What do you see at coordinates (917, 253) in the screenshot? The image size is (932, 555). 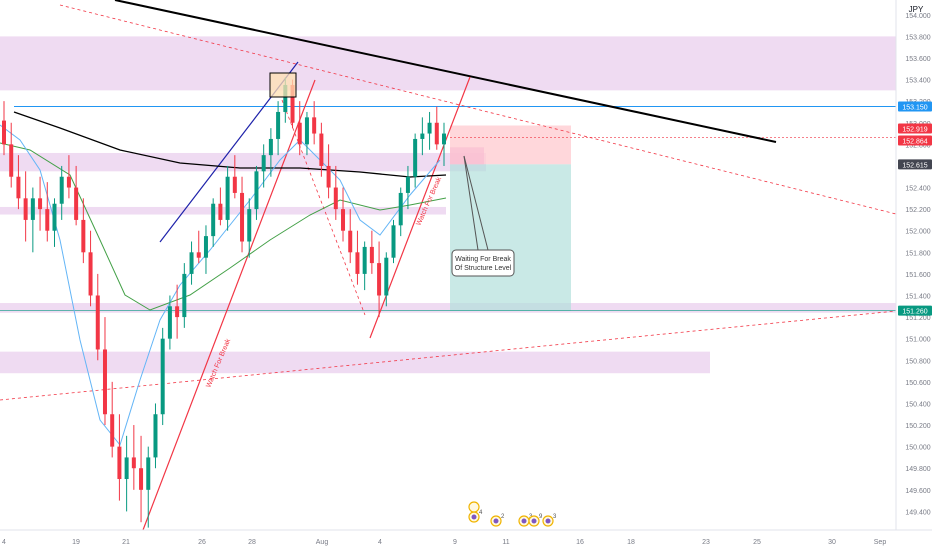 I see `price-tick: 151.800` at bounding box center [917, 253].